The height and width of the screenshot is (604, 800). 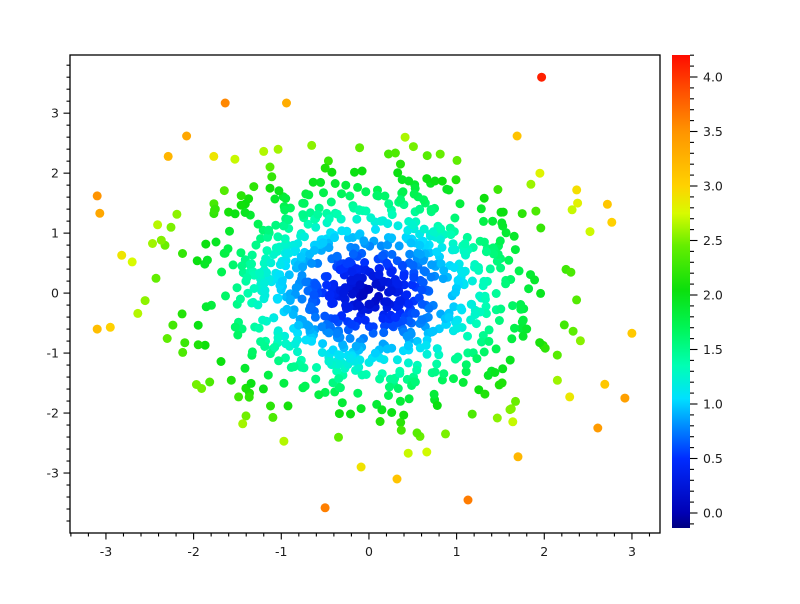 What do you see at coordinates (55, 293) in the screenshot?
I see `y-tick-label: 0` at bounding box center [55, 293].